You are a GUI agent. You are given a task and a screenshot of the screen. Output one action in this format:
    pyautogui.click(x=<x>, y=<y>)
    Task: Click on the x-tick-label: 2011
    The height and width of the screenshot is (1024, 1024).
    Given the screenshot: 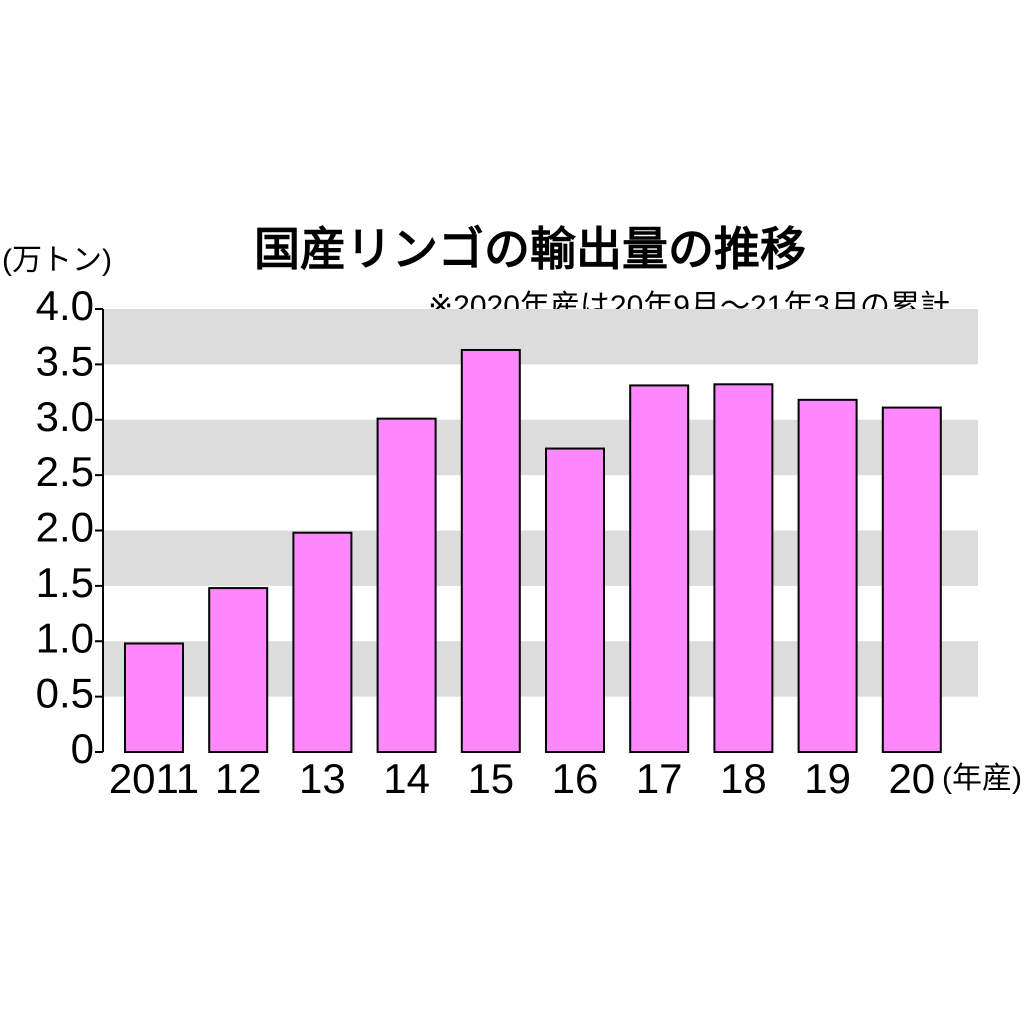 What is the action you would take?
    pyautogui.click(x=154, y=778)
    